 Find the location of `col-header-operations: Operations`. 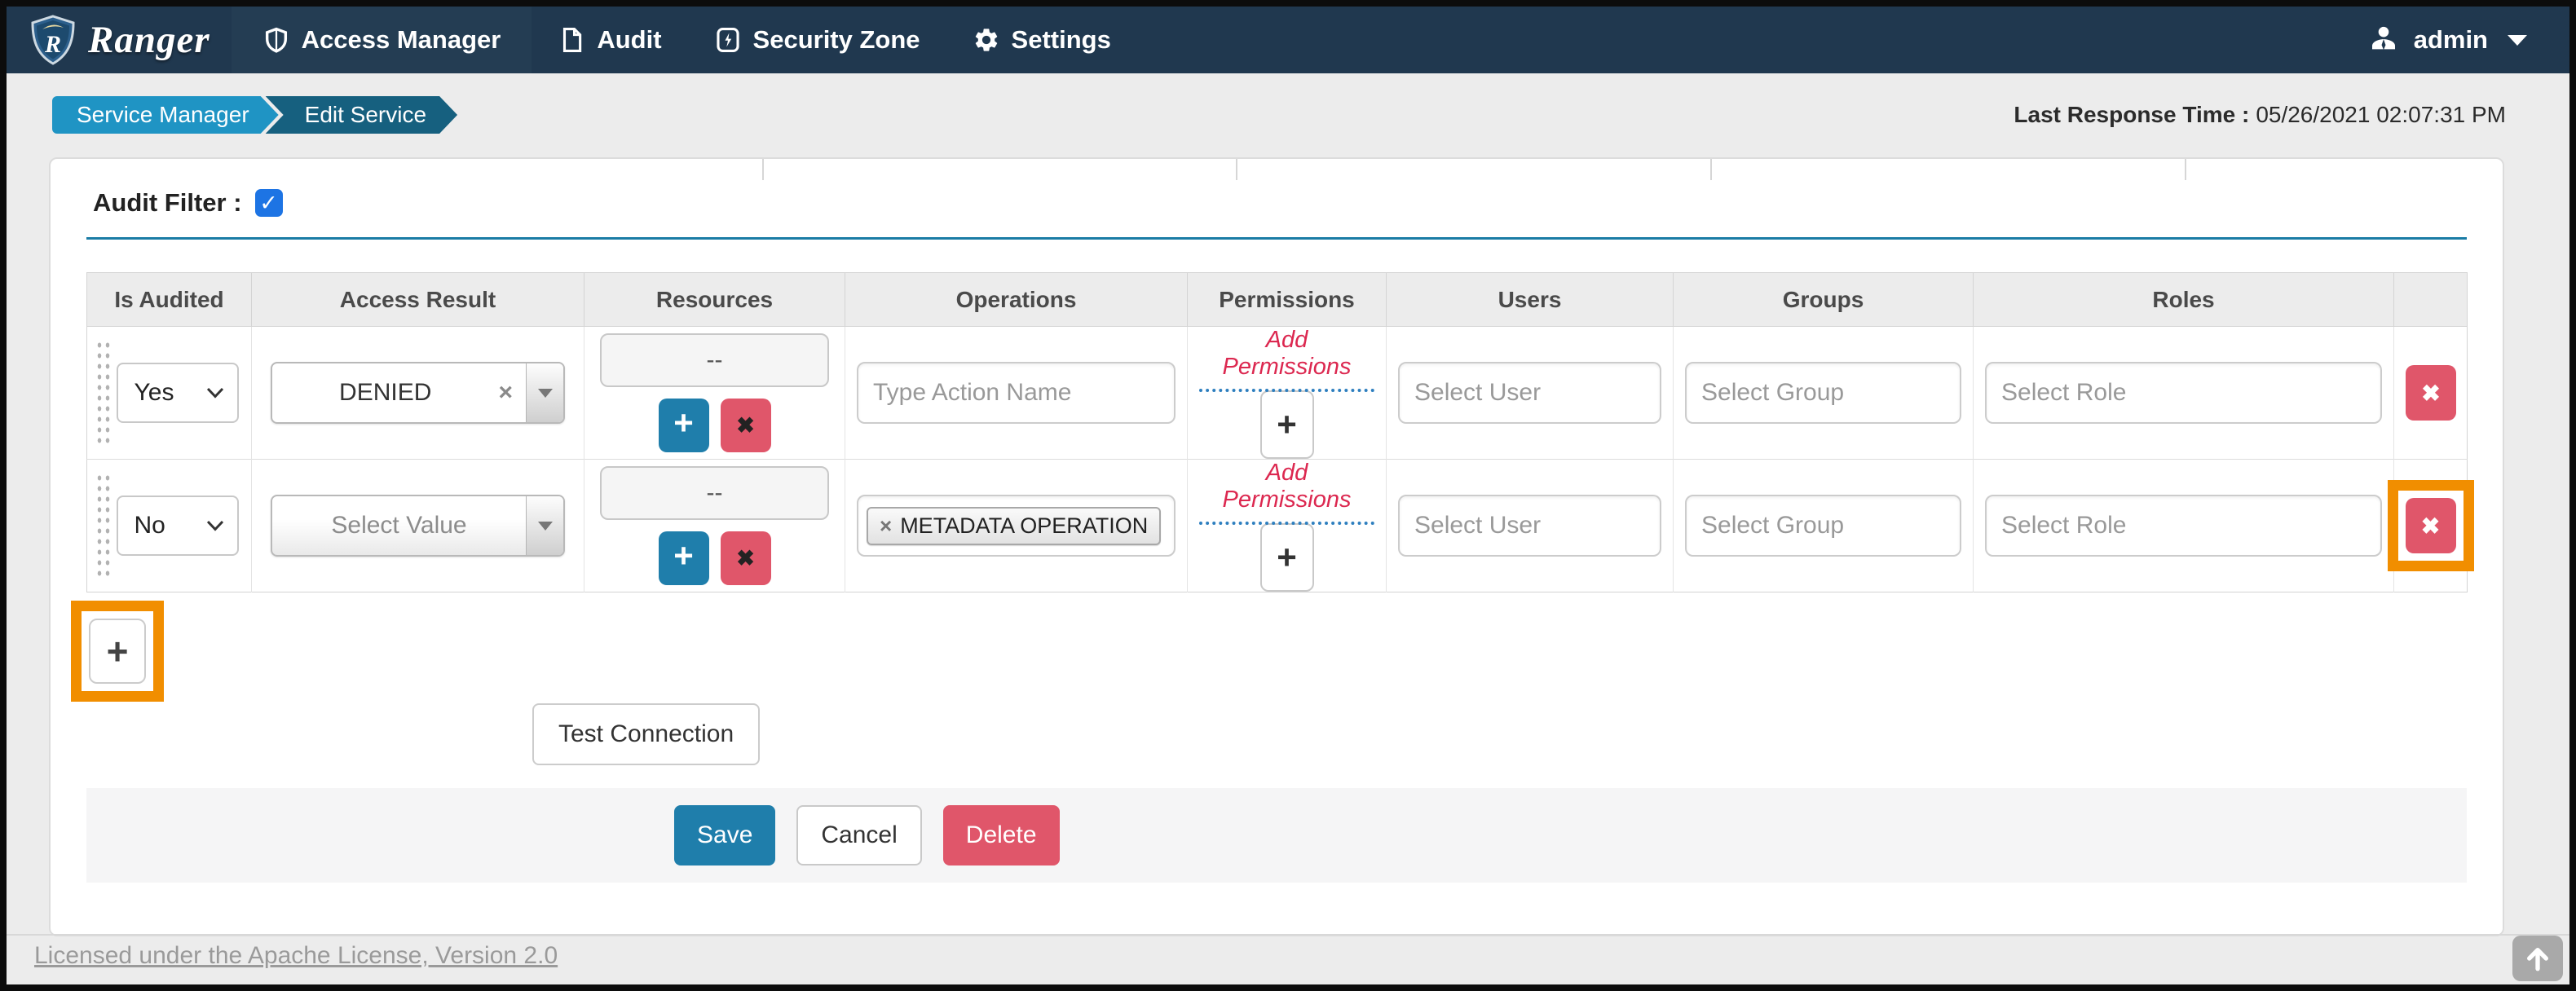

col-header-operations: Operations is located at coordinates (1016, 299).